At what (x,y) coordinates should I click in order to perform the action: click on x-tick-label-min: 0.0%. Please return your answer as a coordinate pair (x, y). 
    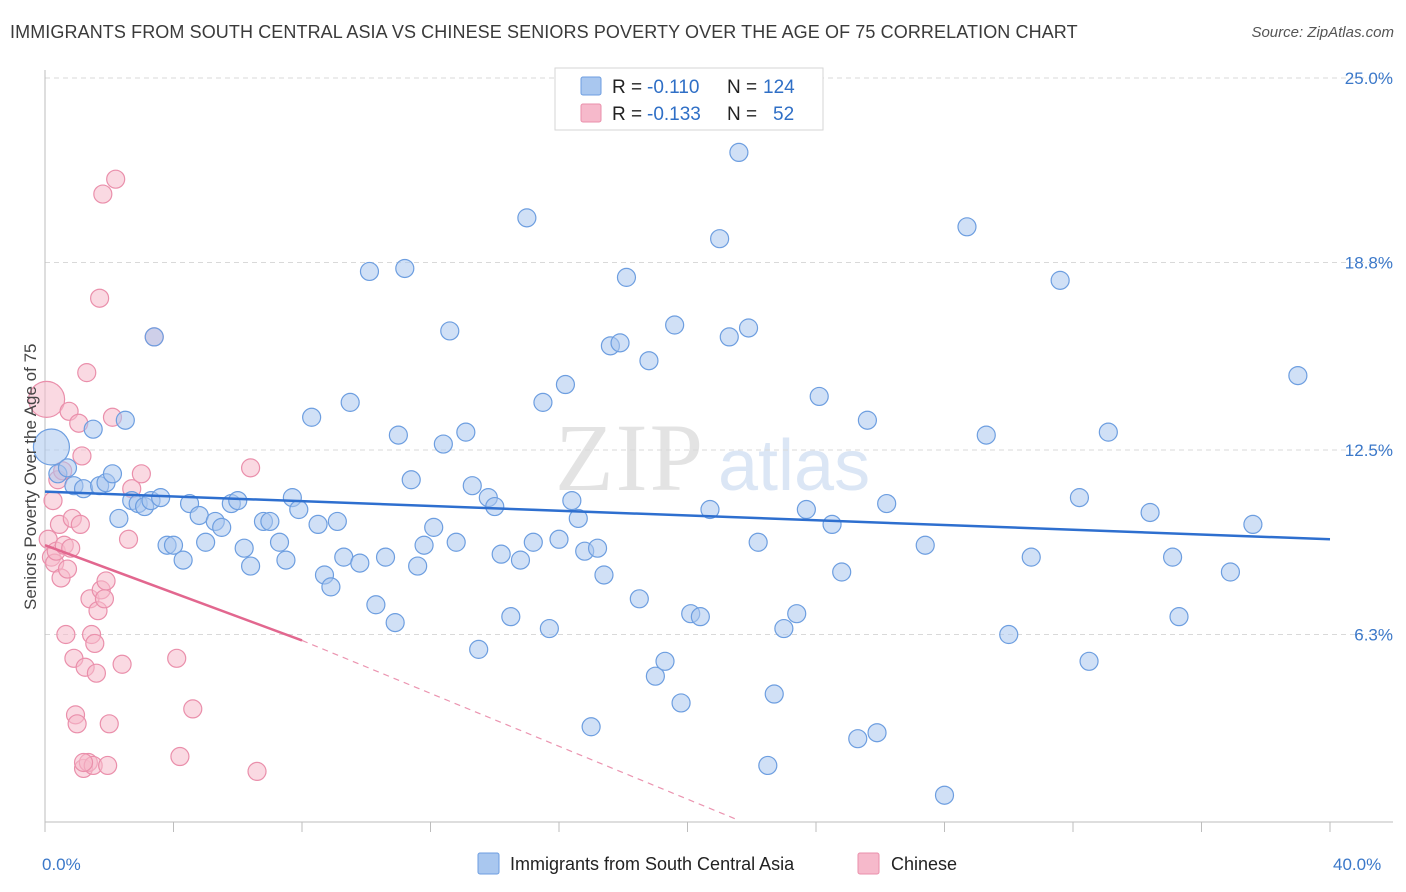
    Looking at the image, I should click on (61, 864).